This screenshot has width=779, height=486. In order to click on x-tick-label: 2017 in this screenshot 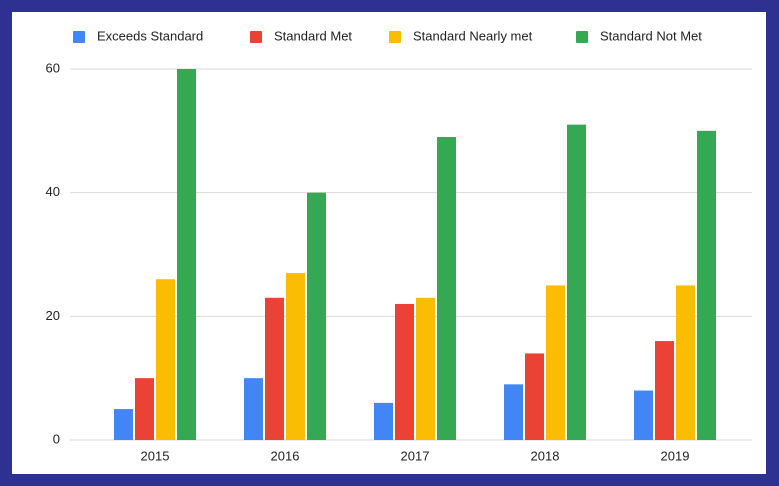, I will do `click(415, 455)`.